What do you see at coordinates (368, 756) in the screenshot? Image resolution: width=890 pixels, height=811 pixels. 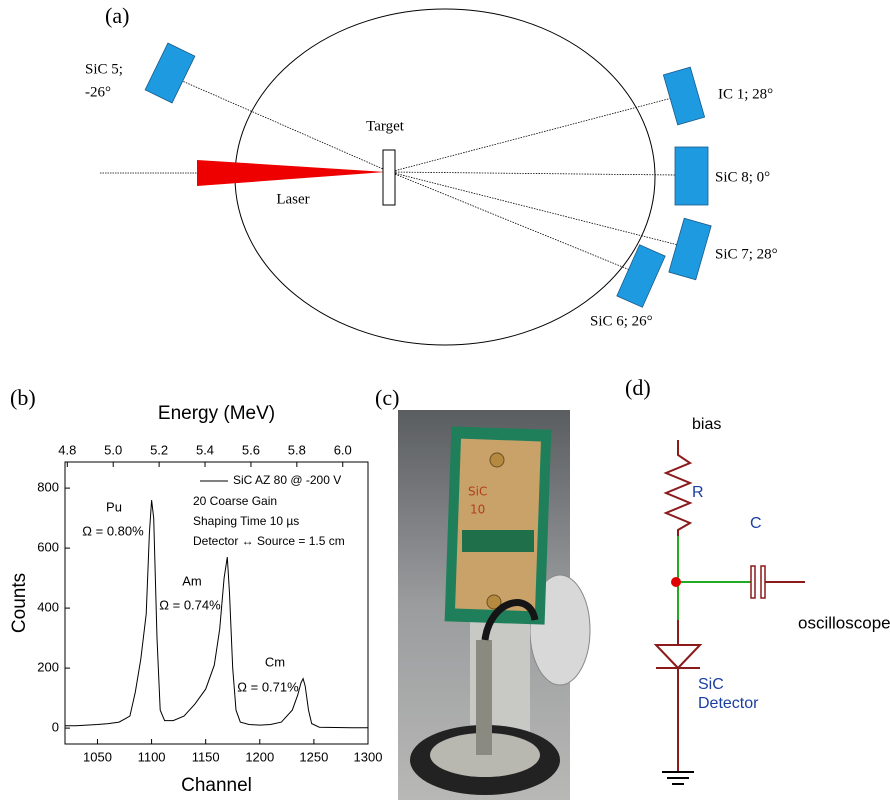 I see `x-tick-label: 1300` at bounding box center [368, 756].